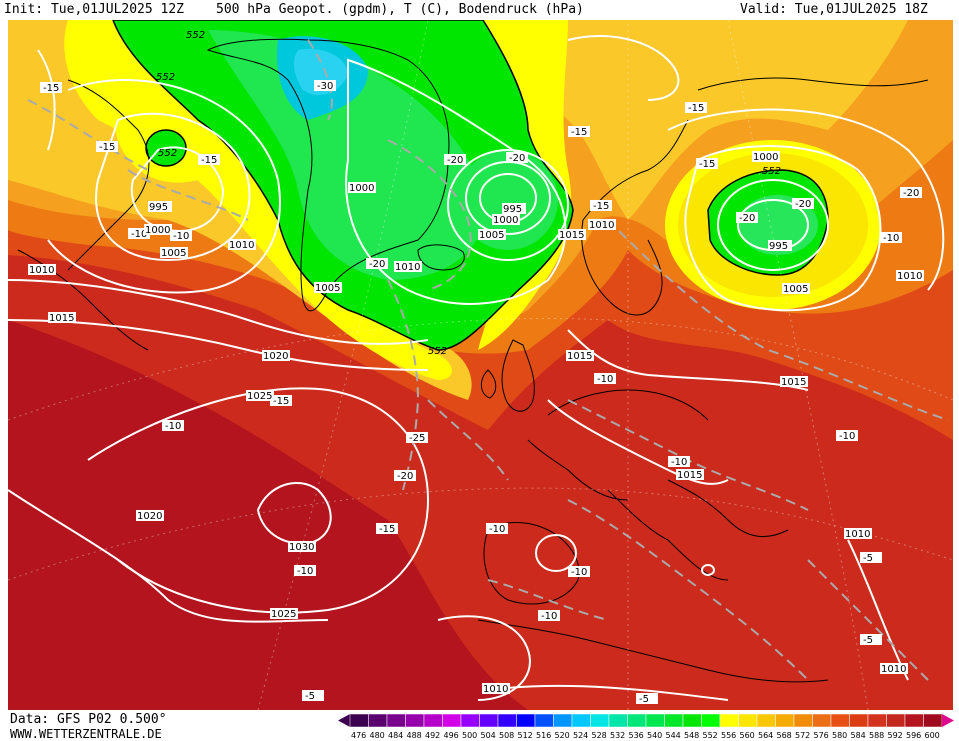  Describe the element at coordinates (88, 719) in the screenshot. I see `data-source: Data: GFS P02 0.500°` at that location.